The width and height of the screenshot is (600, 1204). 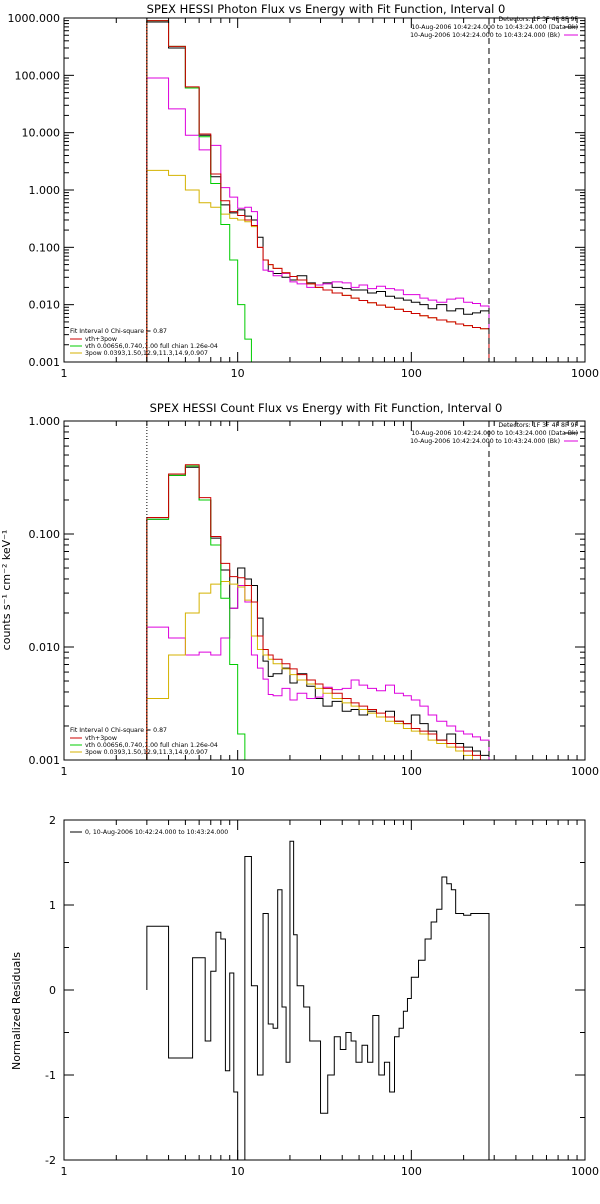 What do you see at coordinates (101, 339) in the screenshot?
I see `legend-label-vth-3pow: vth+3pow` at bounding box center [101, 339].